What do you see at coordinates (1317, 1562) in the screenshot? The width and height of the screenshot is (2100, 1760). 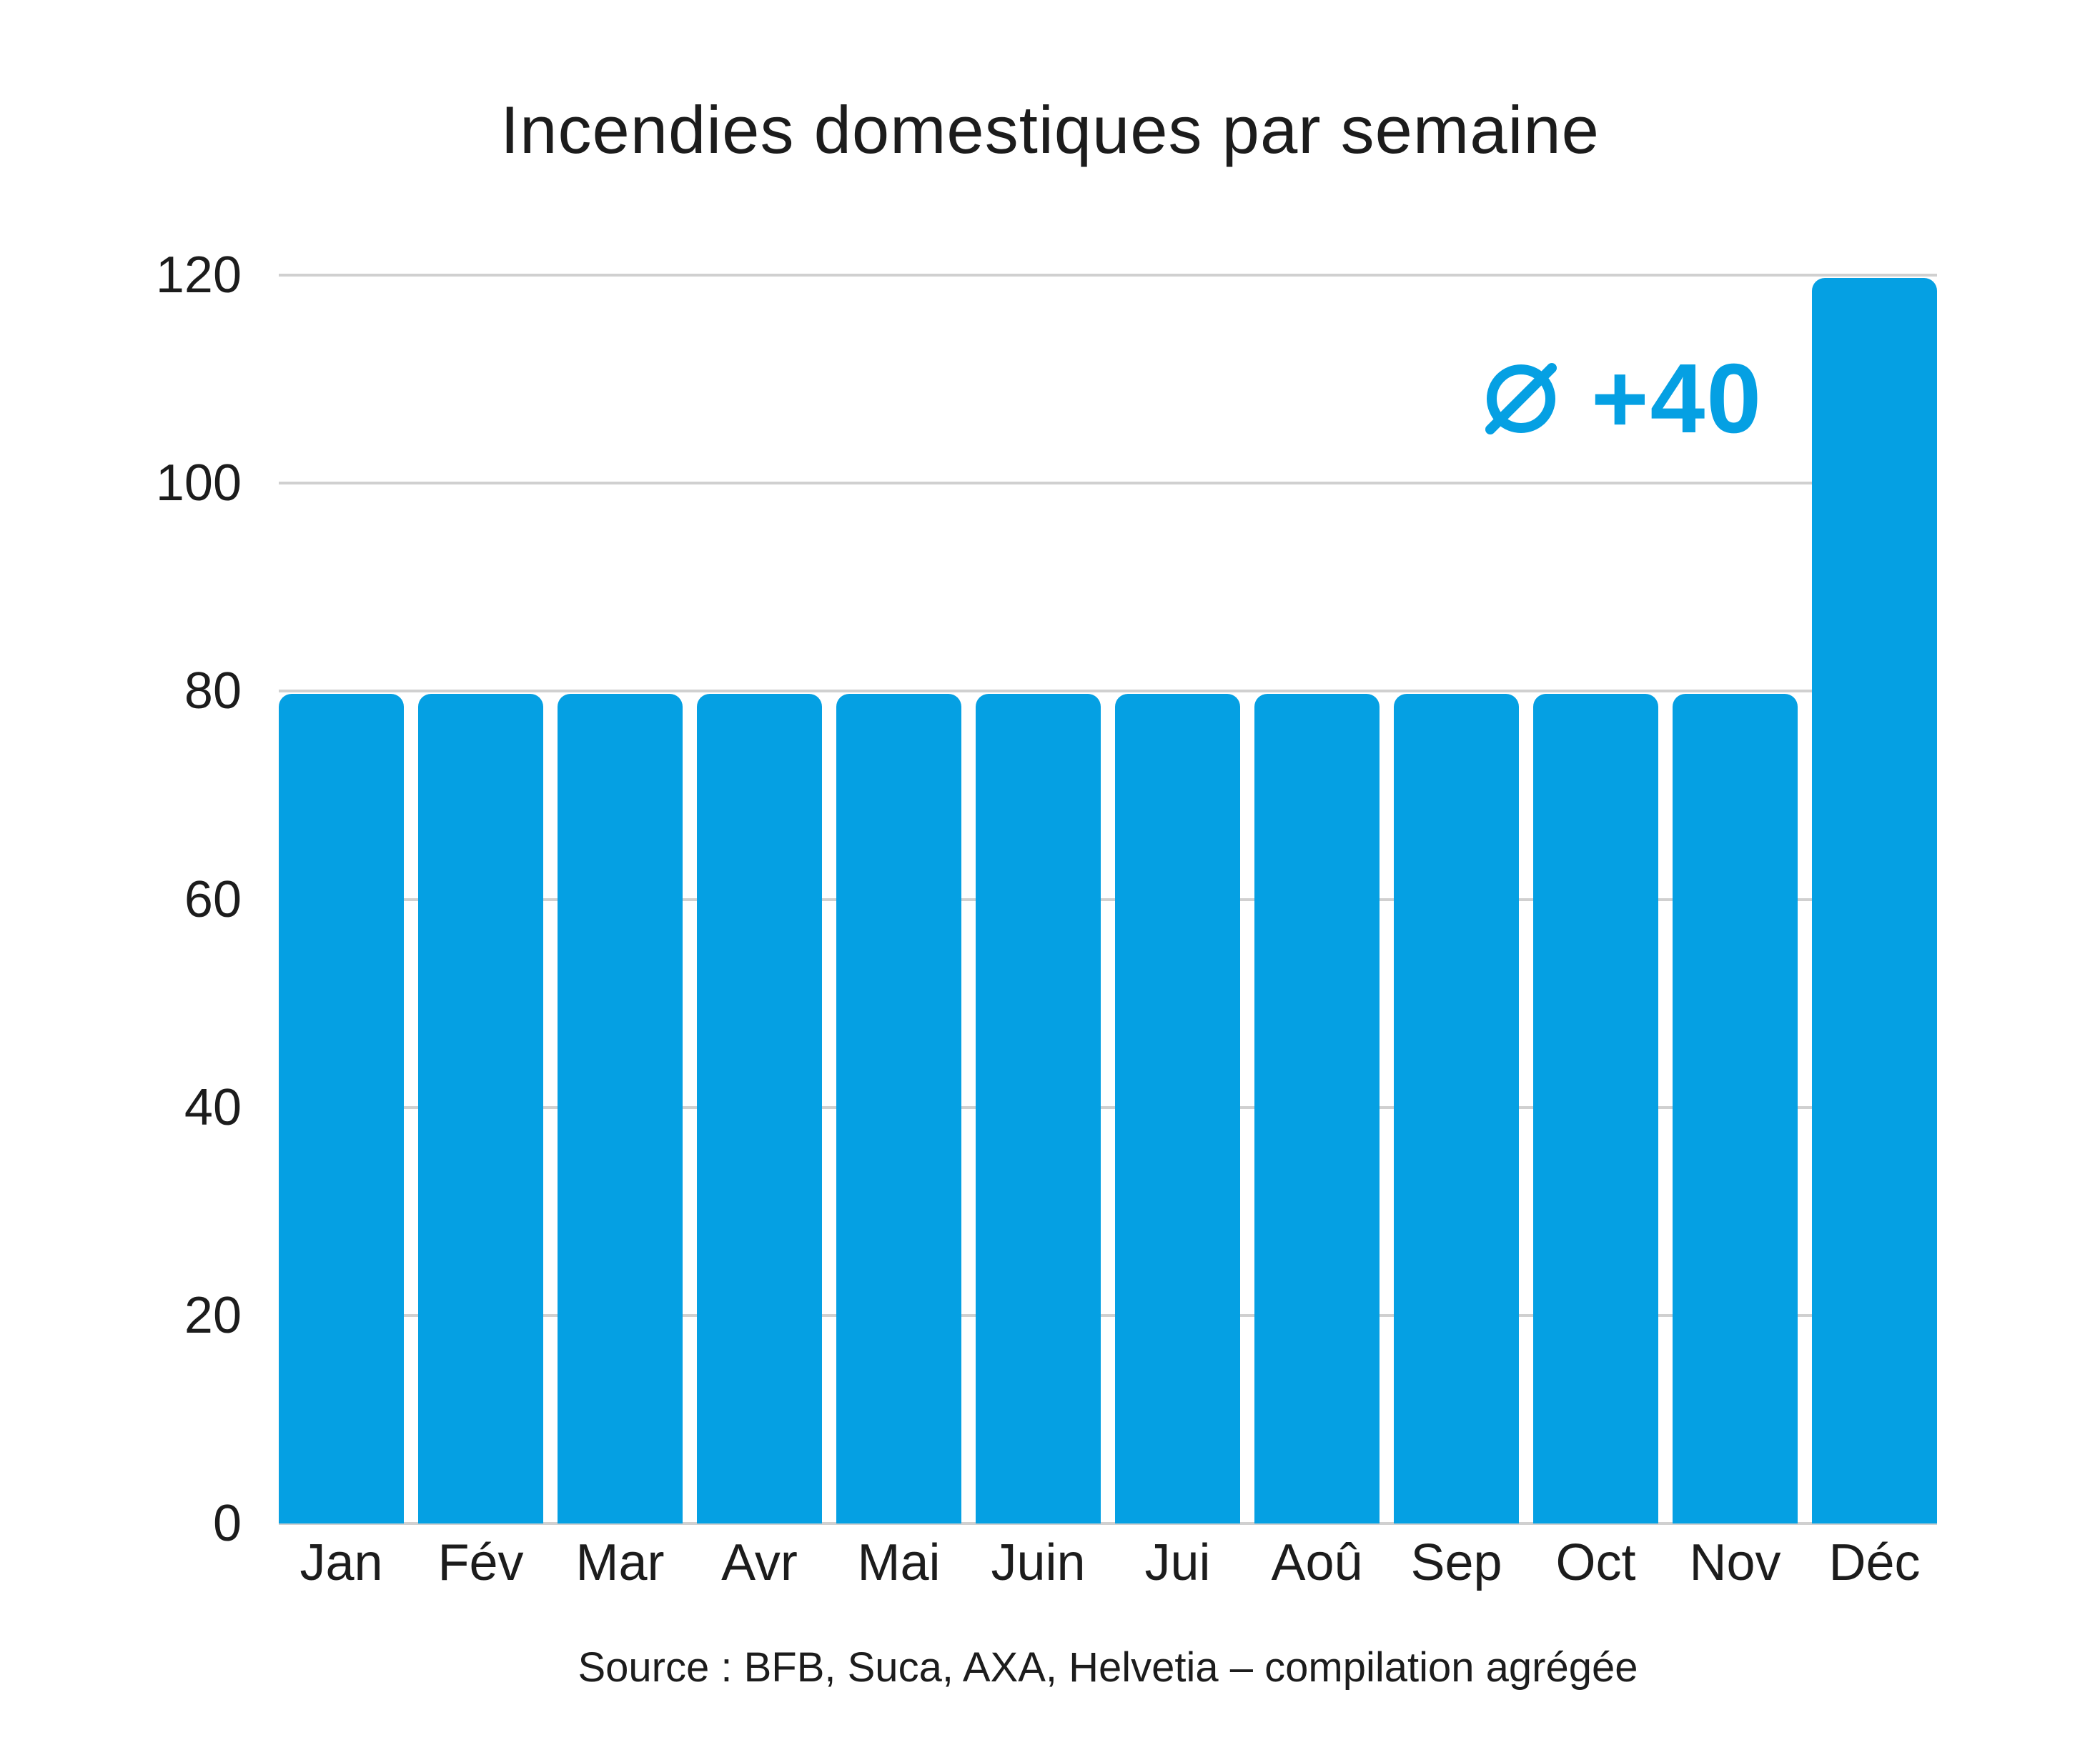 I see `x-tick-label-aoû: Aoû` at bounding box center [1317, 1562].